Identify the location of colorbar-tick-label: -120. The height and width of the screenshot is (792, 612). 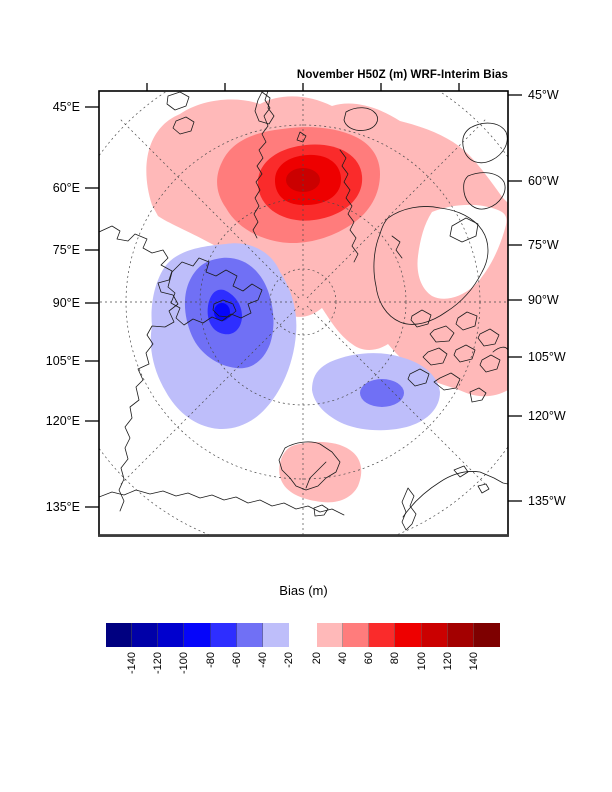
(158, 663).